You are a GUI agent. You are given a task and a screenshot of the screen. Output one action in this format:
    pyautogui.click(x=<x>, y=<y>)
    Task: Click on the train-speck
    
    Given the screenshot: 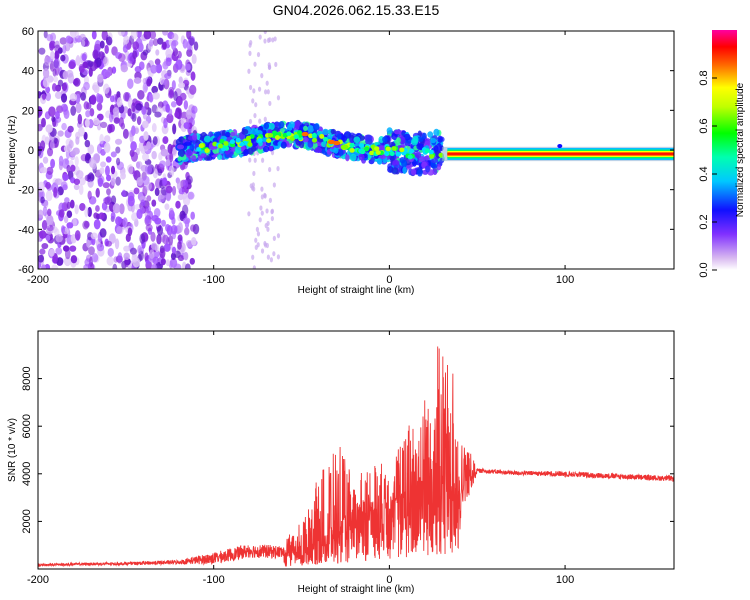 What is the action you would take?
    pyautogui.click(x=560, y=146)
    